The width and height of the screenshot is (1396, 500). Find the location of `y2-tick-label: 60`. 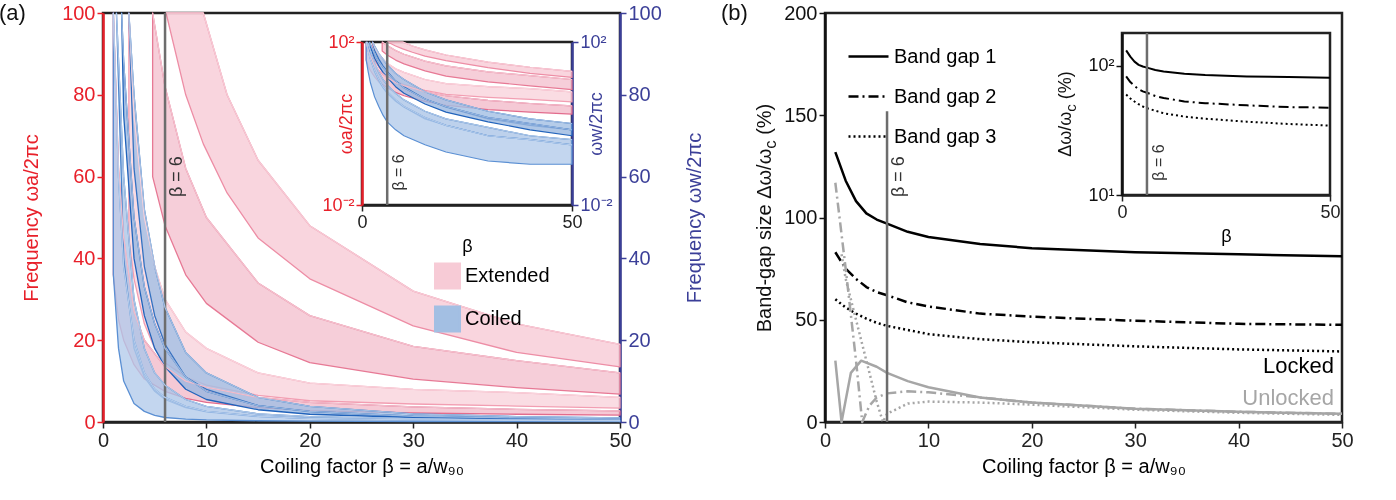

y2-tick-label: 60 is located at coordinates (639, 176).